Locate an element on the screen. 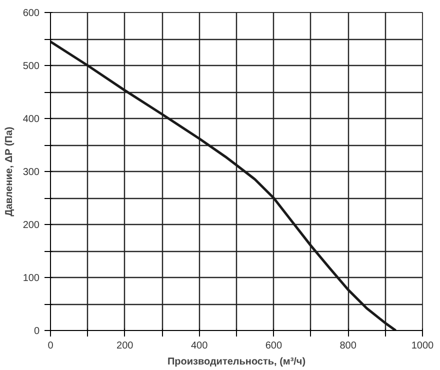 This screenshot has height=370, width=440. y-tick-label: 300 is located at coordinates (31, 172).